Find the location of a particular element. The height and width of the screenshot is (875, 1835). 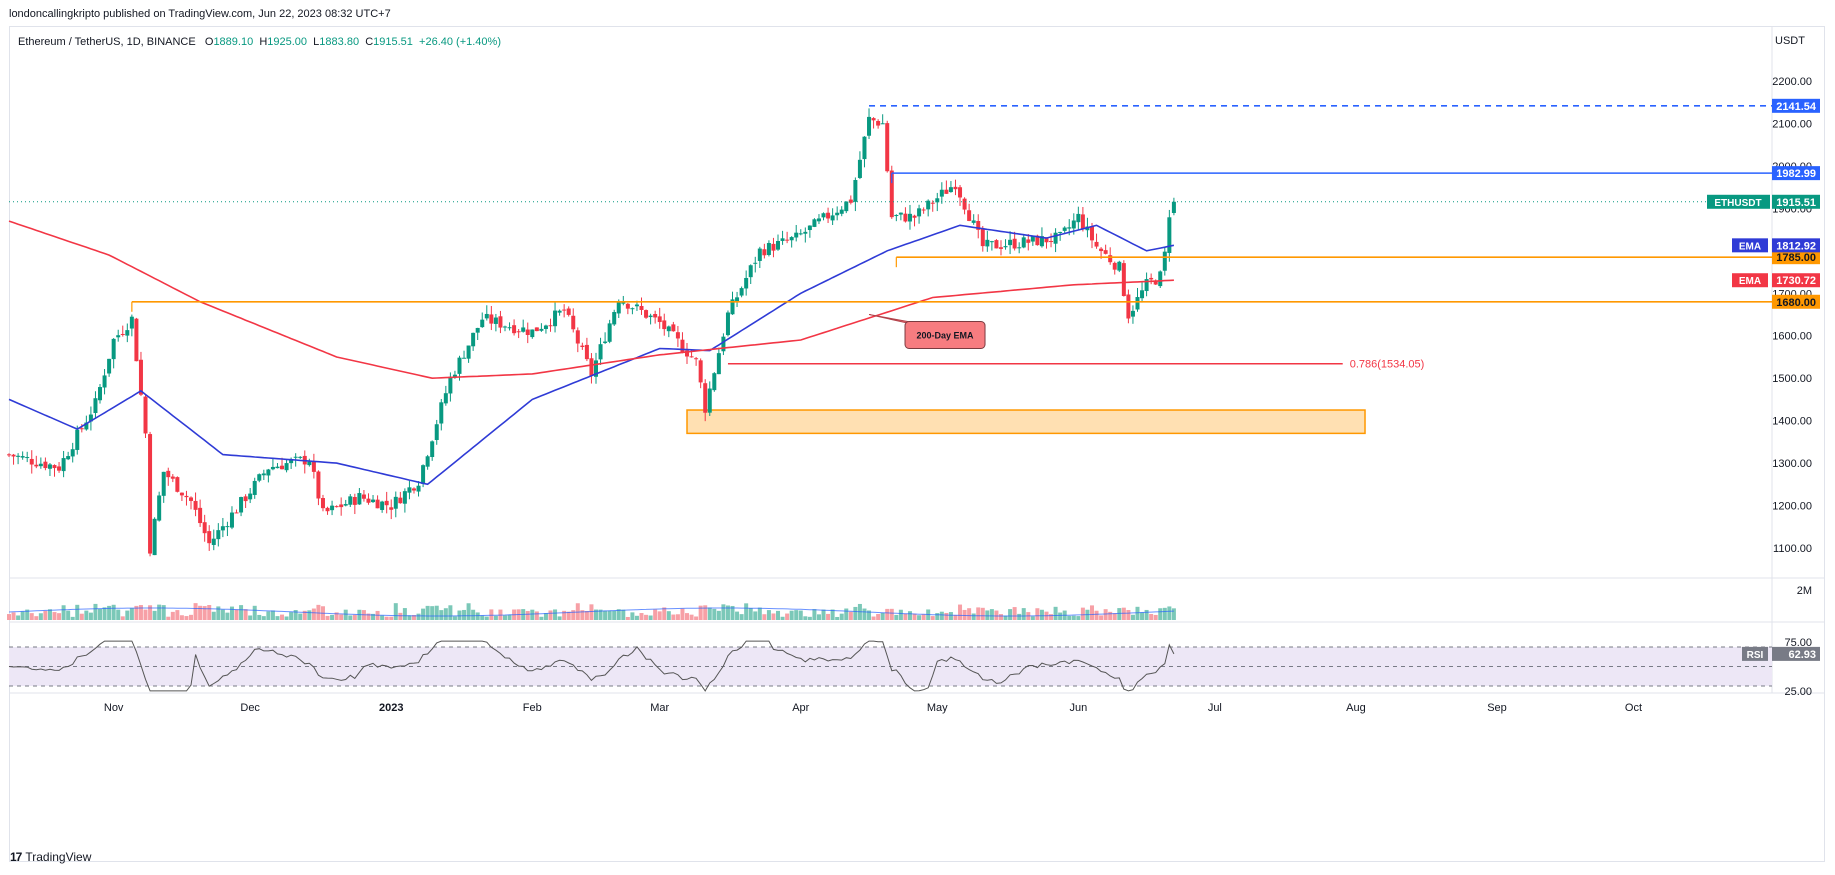

ema-name-label: EMA is located at coordinates (1750, 246).